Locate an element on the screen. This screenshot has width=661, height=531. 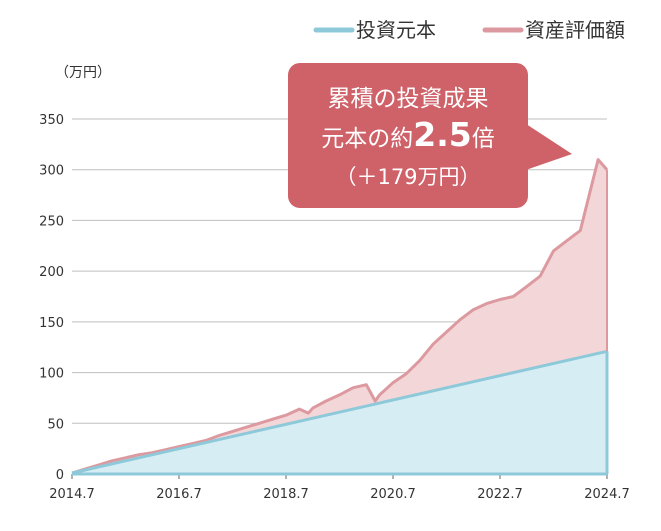
callout-pointer is located at coordinates (546, 146).